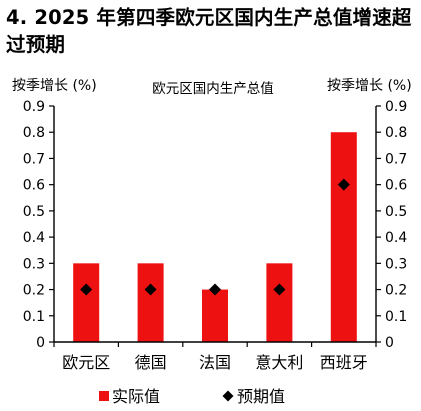 This screenshot has height=411, width=421. I want to click on legend-swatch-actual, so click(104, 396).